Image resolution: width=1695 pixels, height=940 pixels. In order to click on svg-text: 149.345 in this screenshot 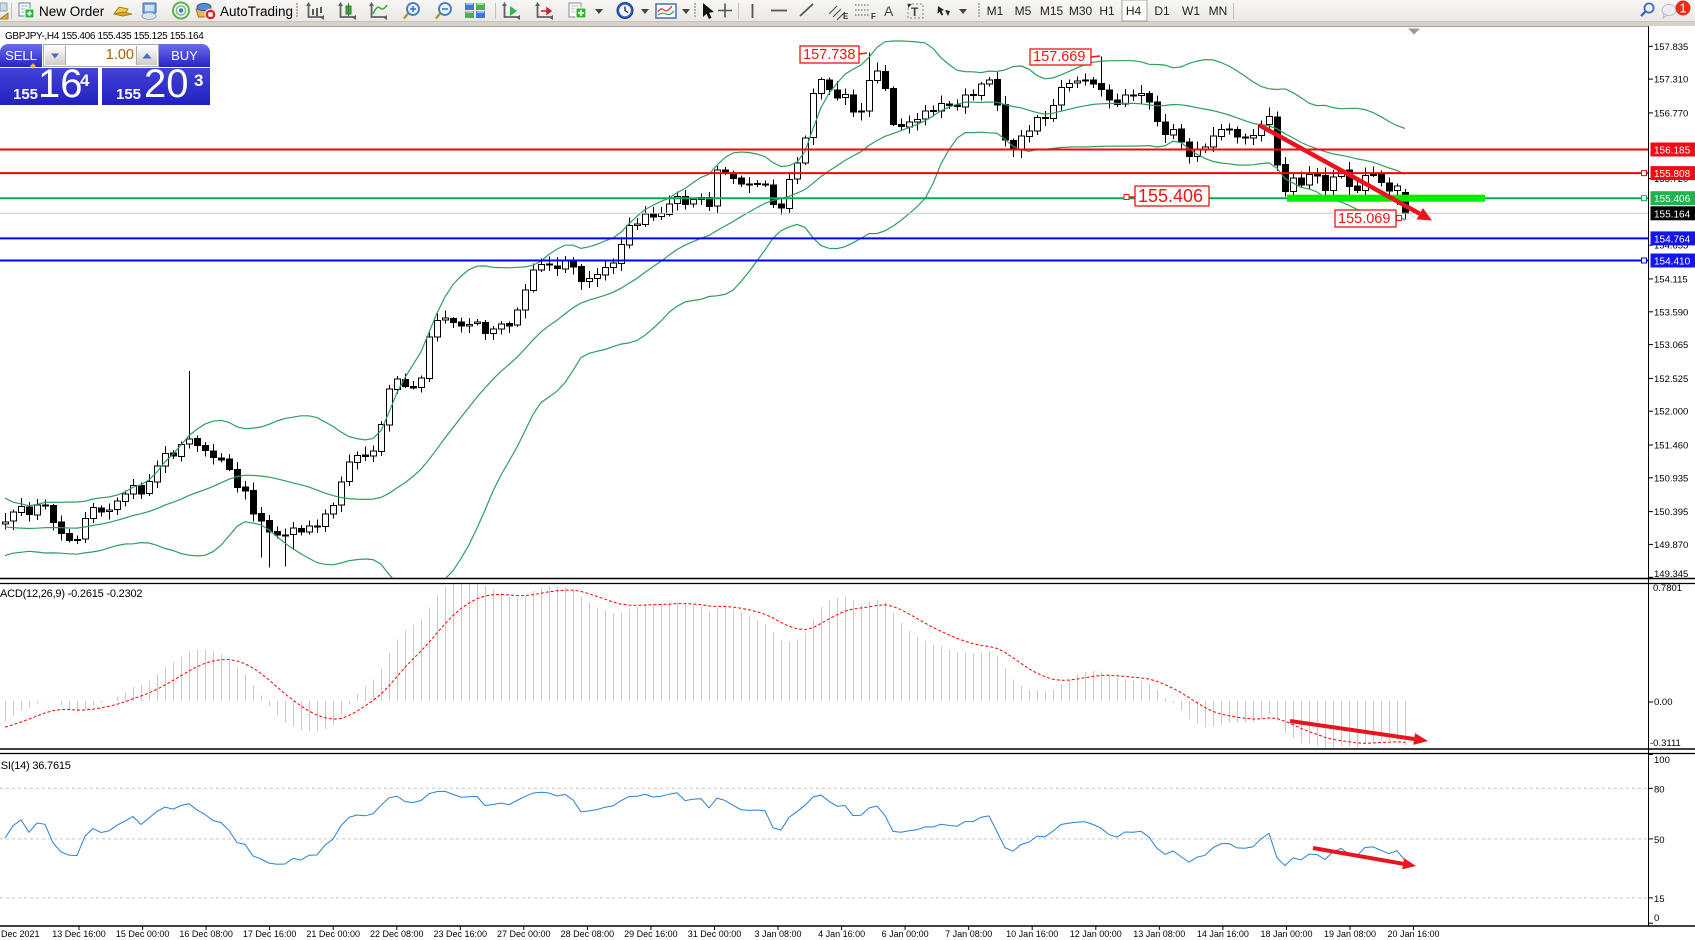, I will do `click(1671, 574)`.